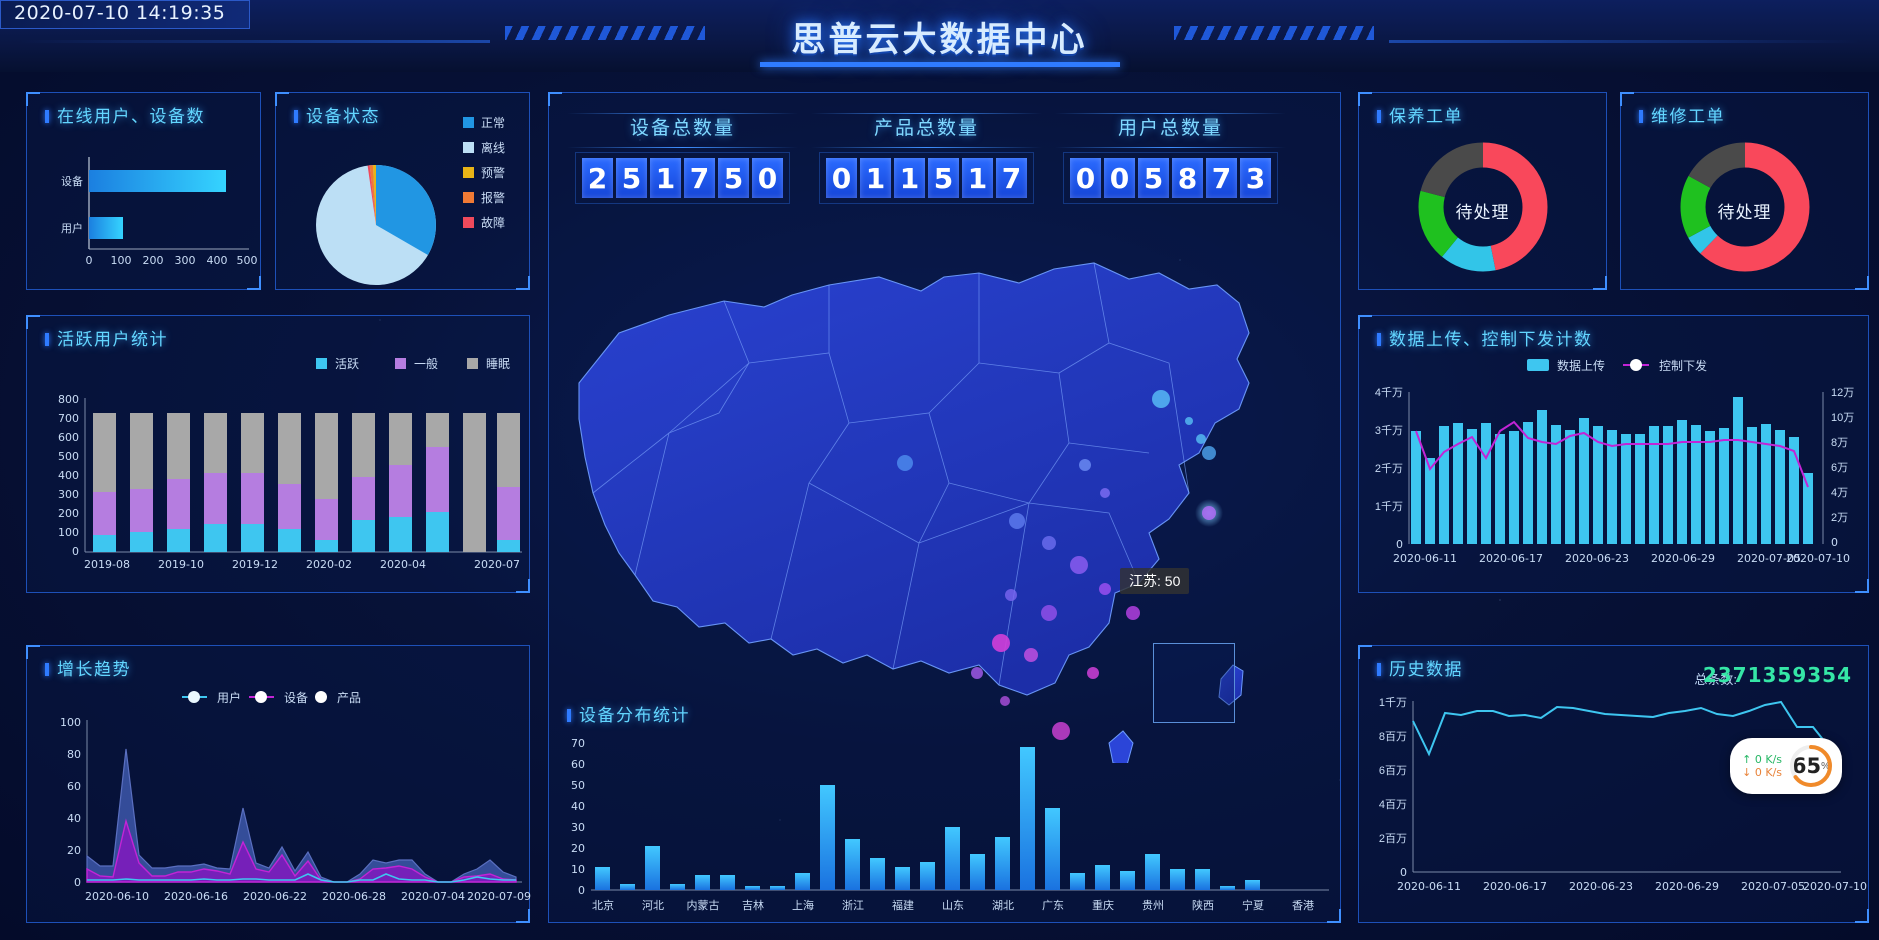  Describe the element at coordinates (1255, 178) in the screenshot. I see `digit: 3` at that location.